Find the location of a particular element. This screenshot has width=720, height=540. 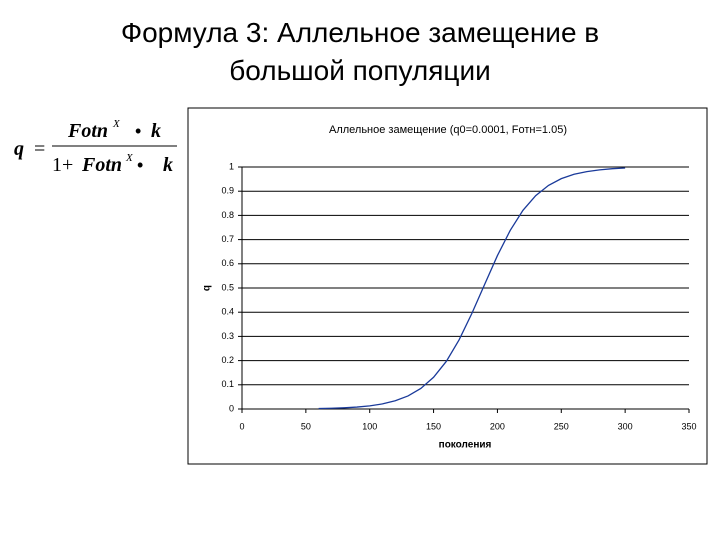

y-tick-label: 1 is located at coordinates (231, 166).